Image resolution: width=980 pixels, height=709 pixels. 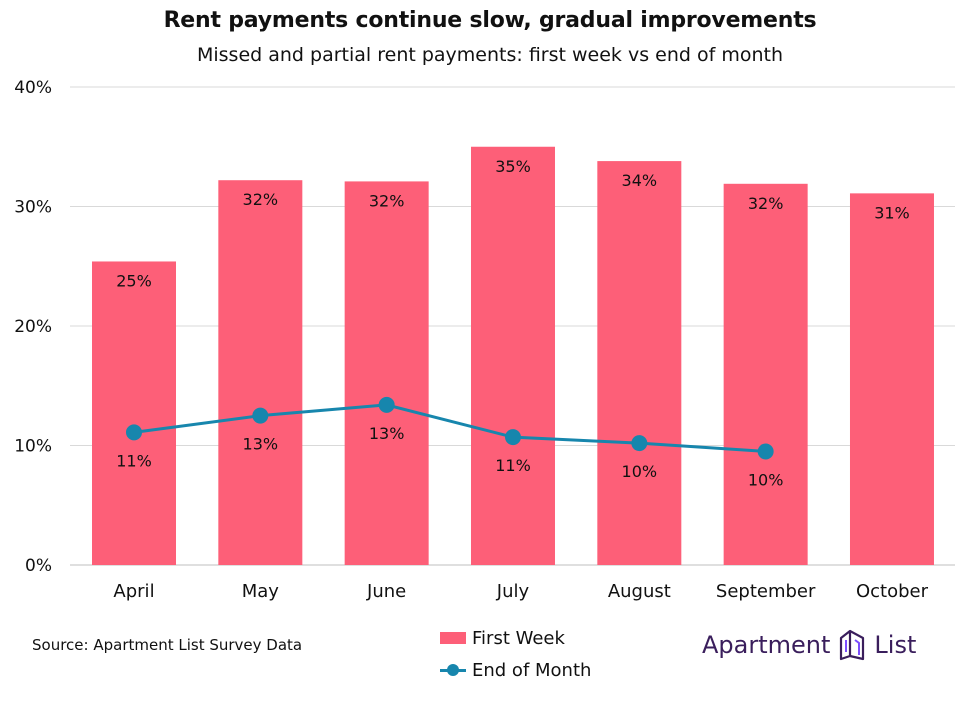 I want to click on x-tick-label: July, so click(x=513, y=591).